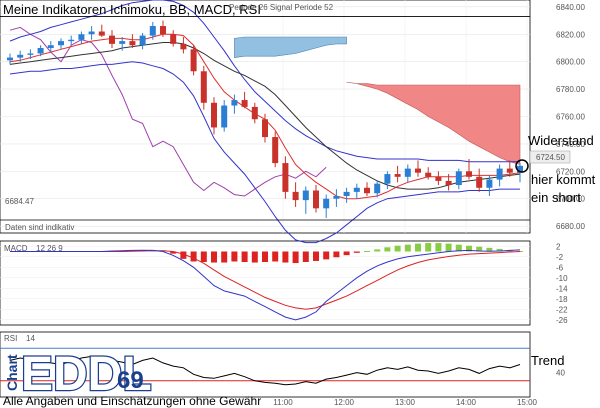 This screenshot has height=408, width=600. What do you see at coordinates (570, 7) in the screenshot?
I see `y-tick-label: 6840.00` at bounding box center [570, 7].